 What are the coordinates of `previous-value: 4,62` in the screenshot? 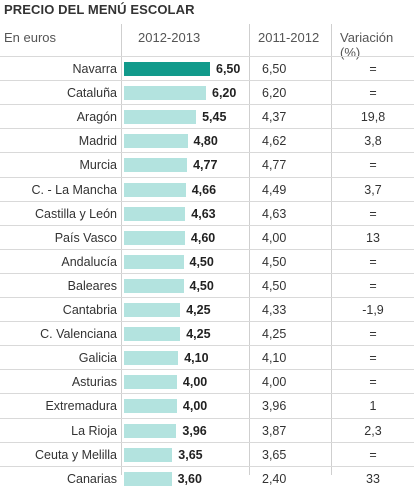 It's located at (274, 141).